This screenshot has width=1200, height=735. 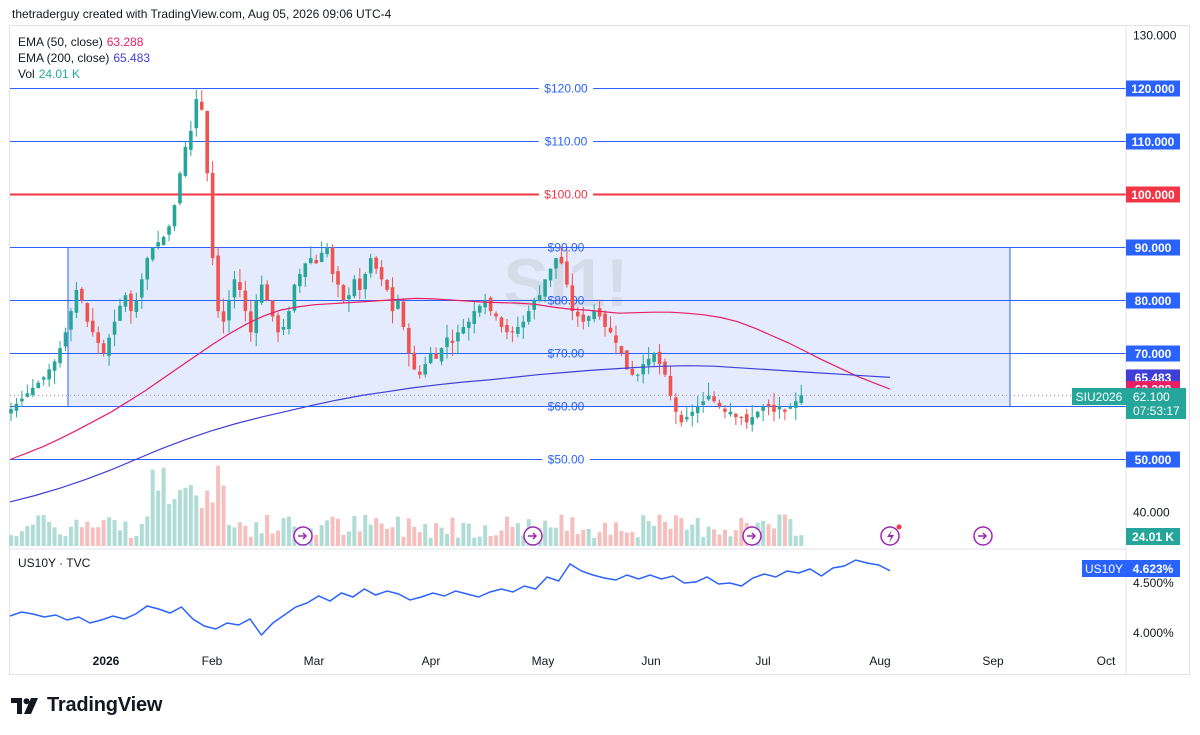 What do you see at coordinates (1153, 194) in the screenshot?
I see `price-badge` at bounding box center [1153, 194].